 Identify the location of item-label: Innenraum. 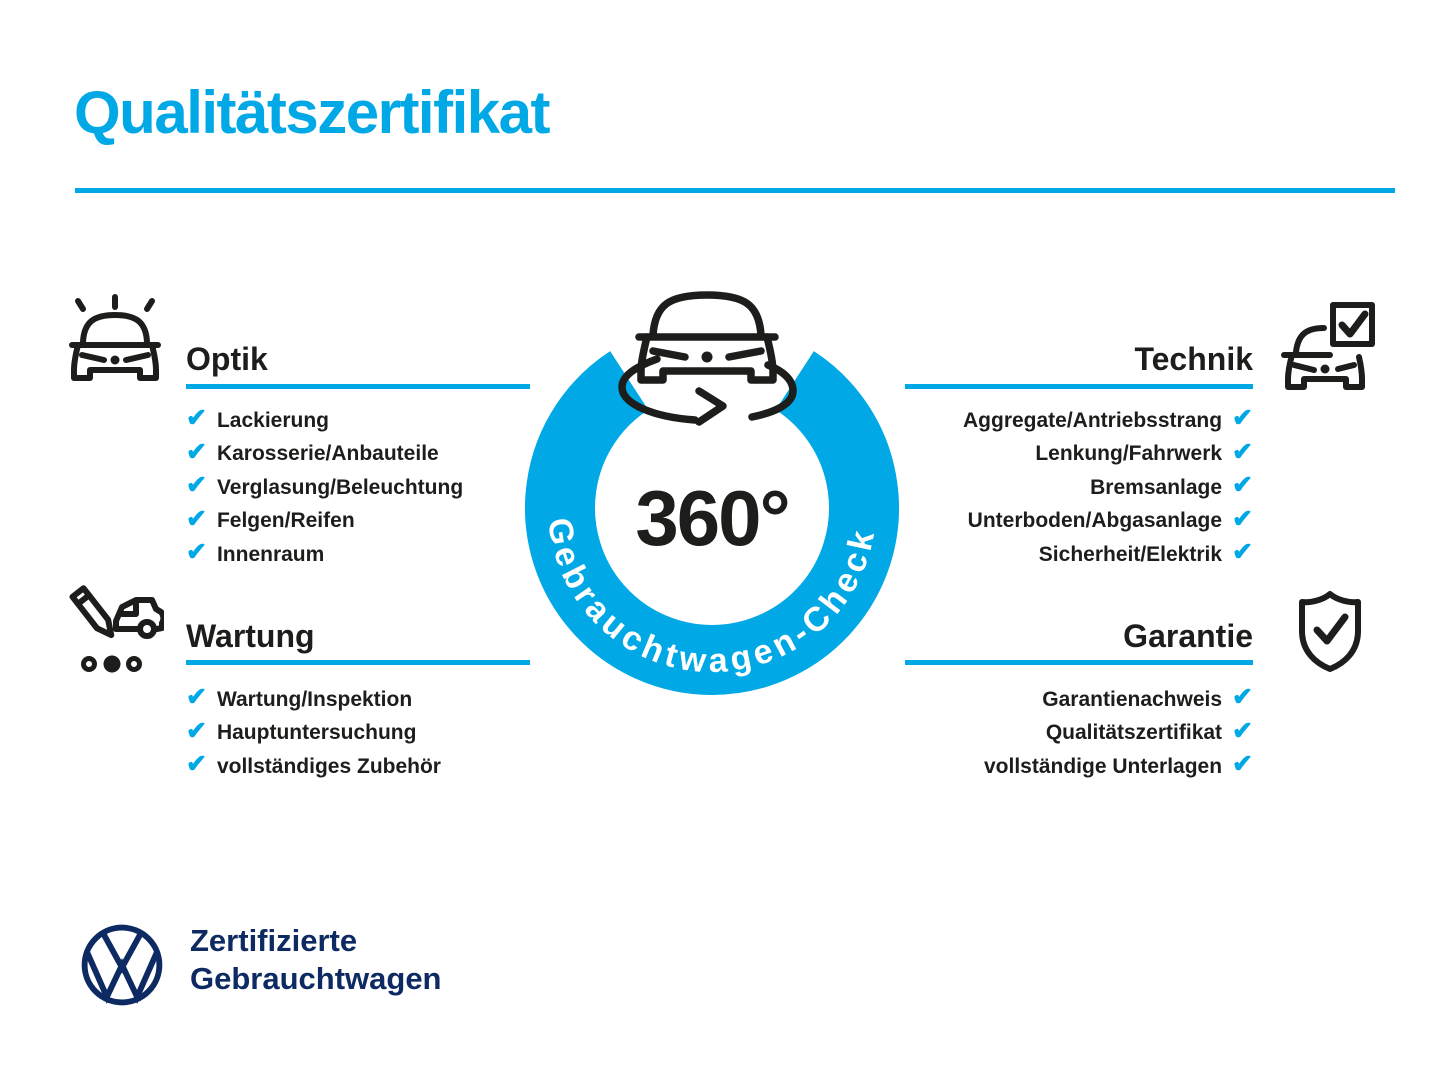
(270, 554).